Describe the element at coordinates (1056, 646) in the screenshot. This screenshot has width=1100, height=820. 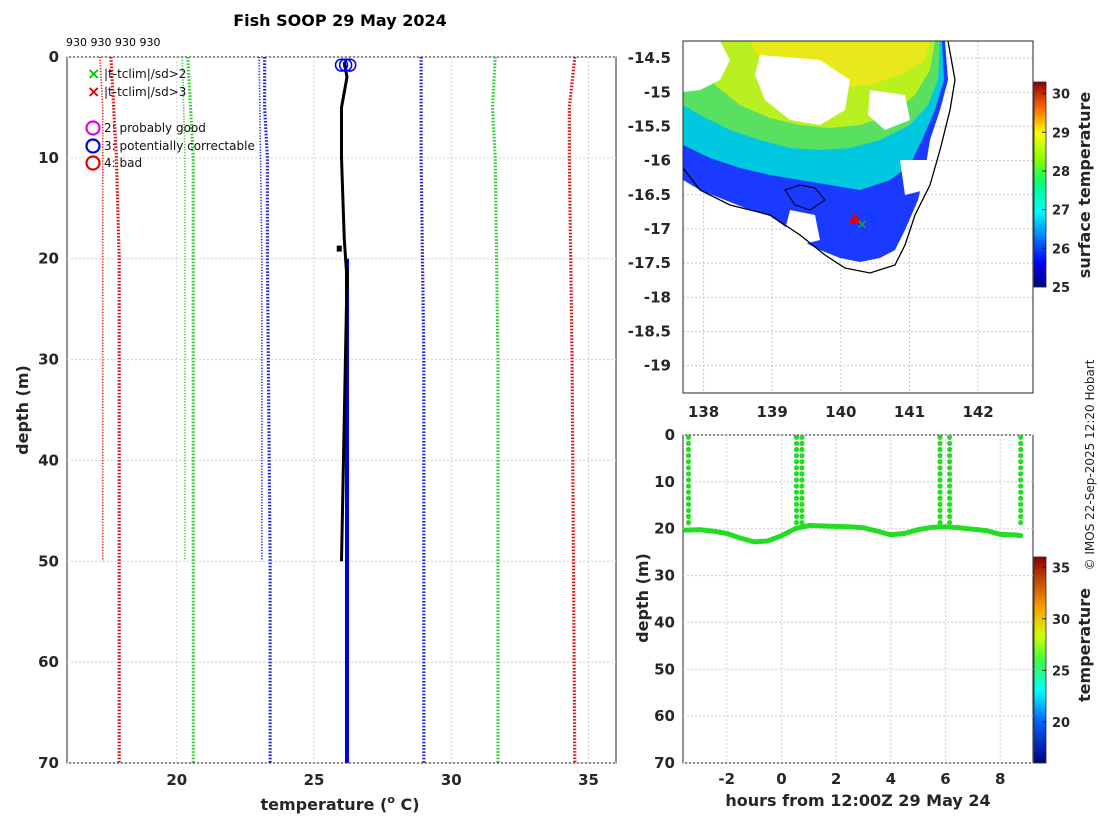
I see `depth-time-colorbar-ticks: 20 25 30 35` at that location.